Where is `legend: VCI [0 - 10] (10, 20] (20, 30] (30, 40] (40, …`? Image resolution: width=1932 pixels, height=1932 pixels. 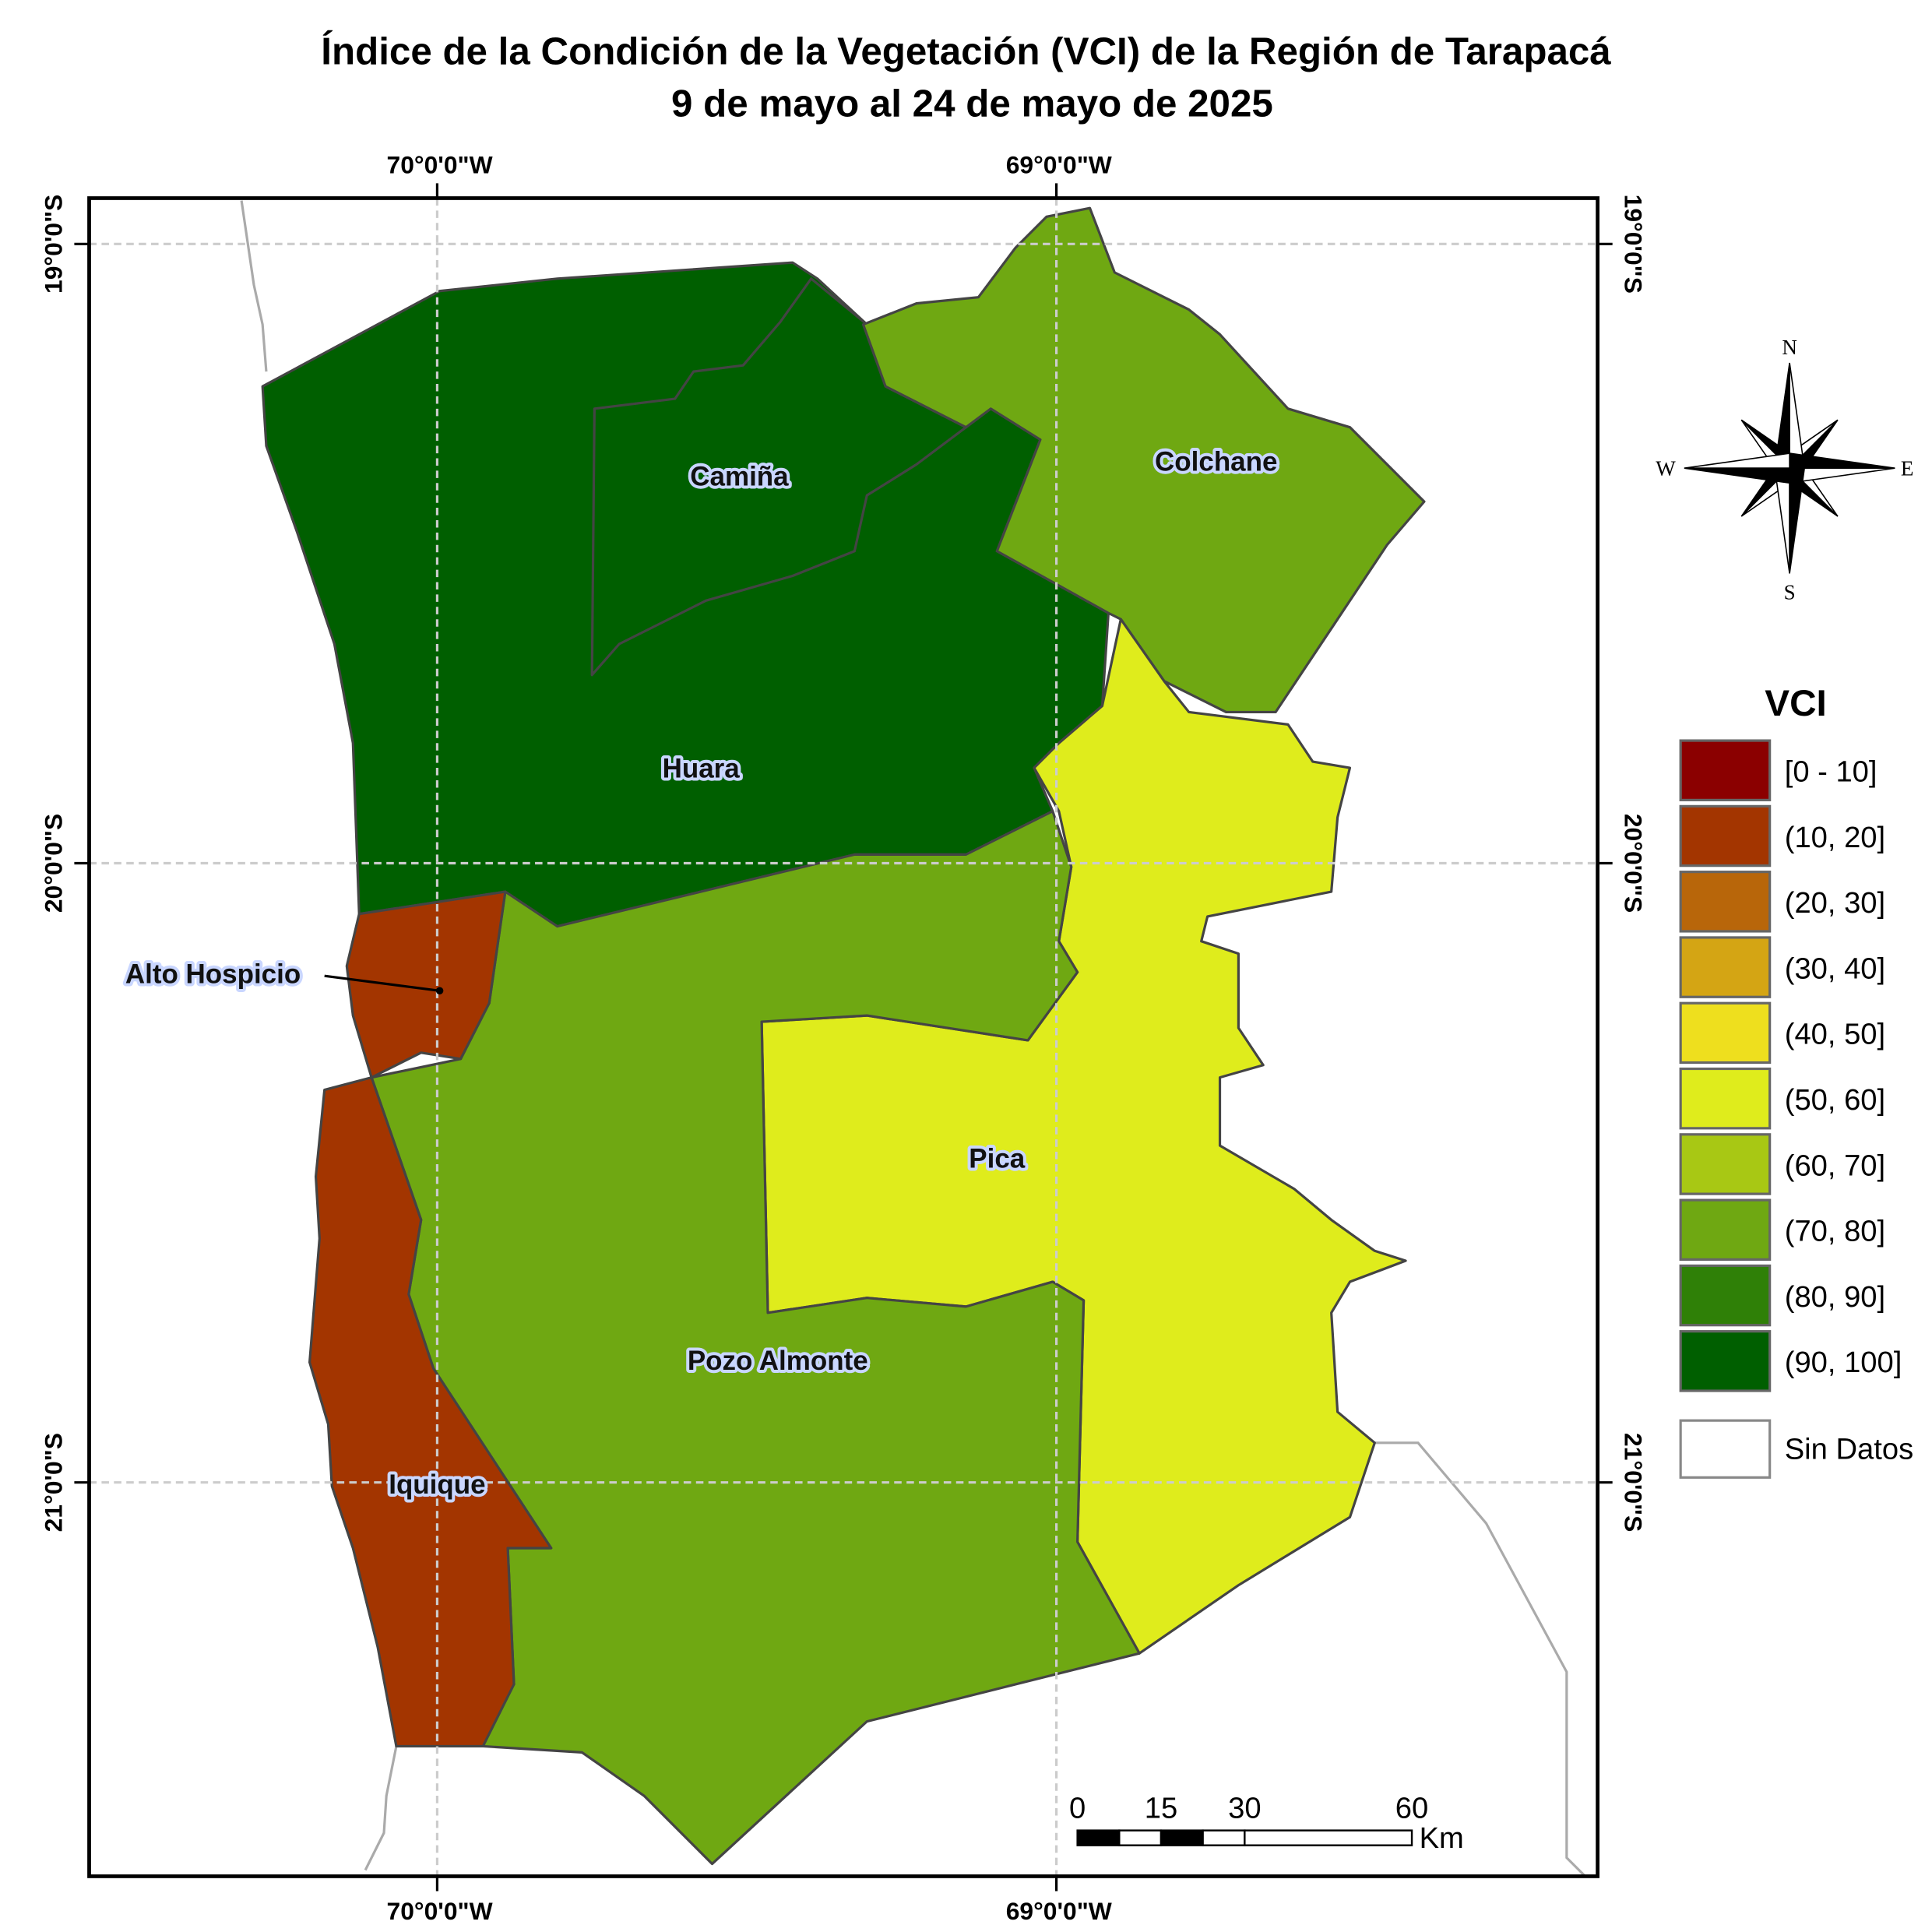
legend: VCI [0 - 10] (10, 20] (20, 30] (30, 40] (40, … is located at coordinates (1796, 1081).